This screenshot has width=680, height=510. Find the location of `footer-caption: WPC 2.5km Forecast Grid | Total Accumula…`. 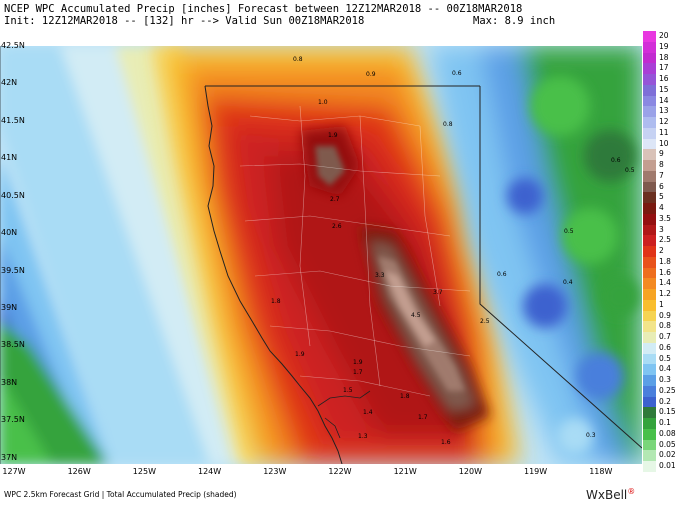

footer-caption: WPC 2.5km Forecast Grid | Total Accumula… is located at coordinates (120, 494).